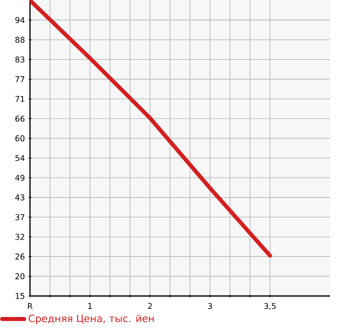 The width and height of the screenshot is (345, 335). I want to click on legend-label: Средняя Цена, тыс. йен, so click(91, 319).